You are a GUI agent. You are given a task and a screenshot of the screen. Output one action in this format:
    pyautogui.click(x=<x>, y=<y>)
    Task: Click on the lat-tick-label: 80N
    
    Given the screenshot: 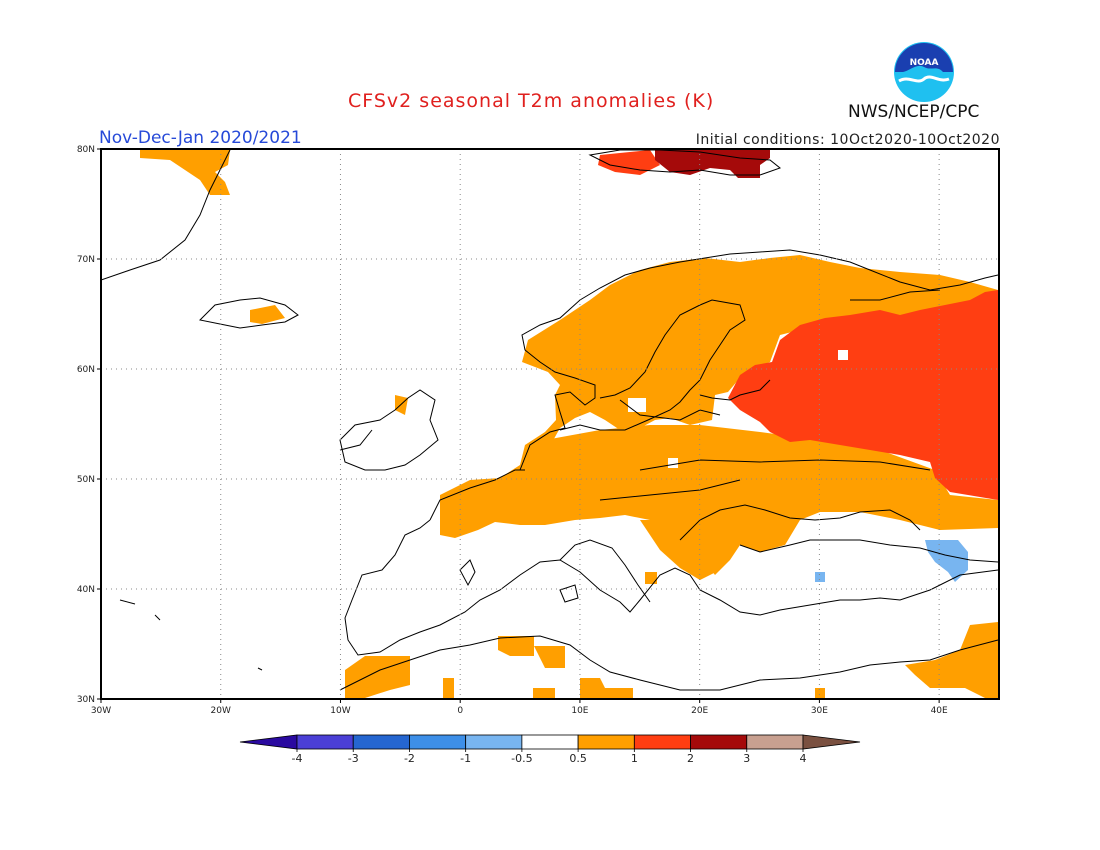 What is the action you would take?
    pyautogui.click(x=86, y=150)
    